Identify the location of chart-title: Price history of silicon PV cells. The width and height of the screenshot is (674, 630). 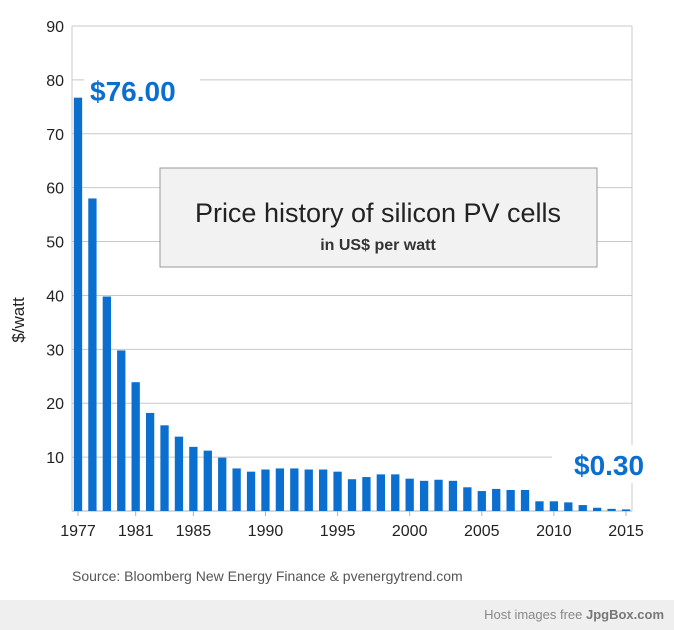
(378, 213).